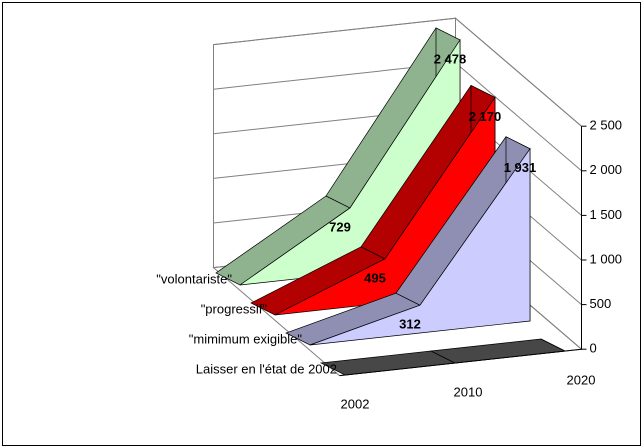 This screenshot has width=643, height=448. I want to click on series-label: Laisser en l'état de 2002, so click(266, 368).